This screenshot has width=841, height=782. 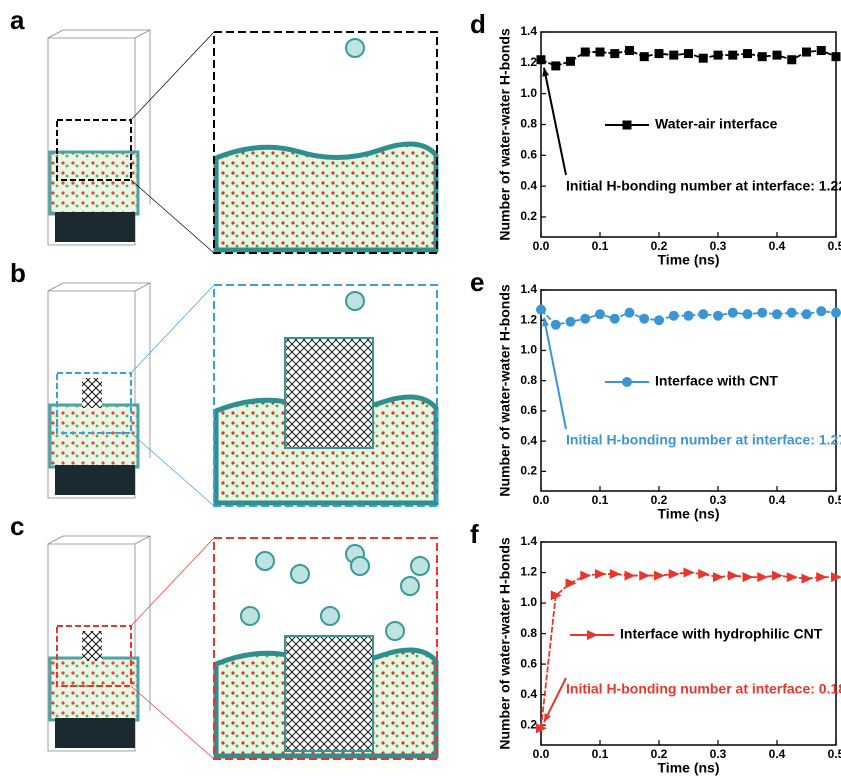 What do you see at coordinates (326, 197) in the screenshot?
I see `zoom-water` at bounding box center [326, 197].